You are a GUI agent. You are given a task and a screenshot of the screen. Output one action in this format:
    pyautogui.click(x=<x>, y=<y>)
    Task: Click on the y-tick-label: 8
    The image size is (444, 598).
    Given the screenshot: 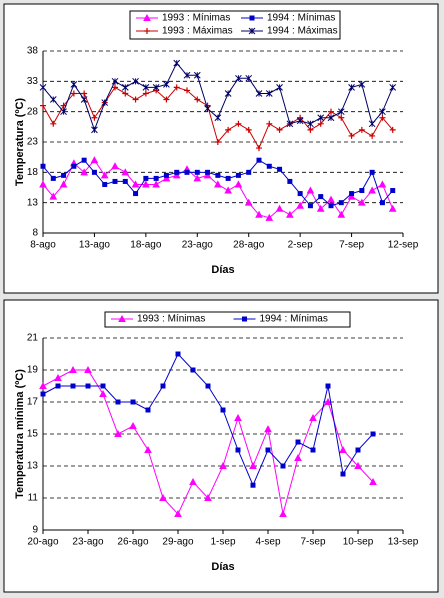 What is the action you would take?
    pyautogui.click(x=35, y=233)
    